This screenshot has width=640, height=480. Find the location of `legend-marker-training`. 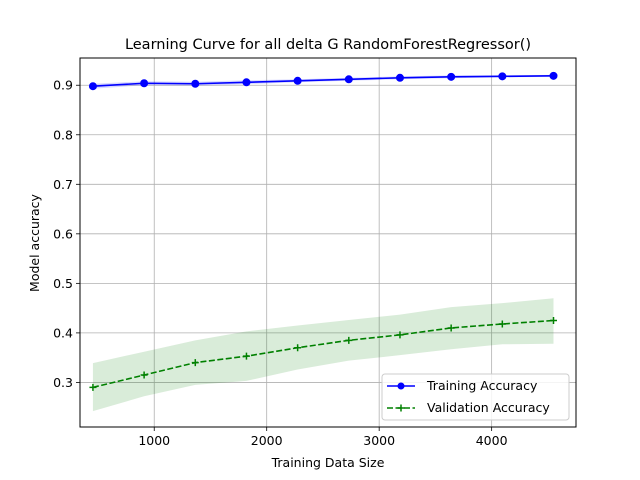

legend-marker-training is located at coordinates (401, 386).